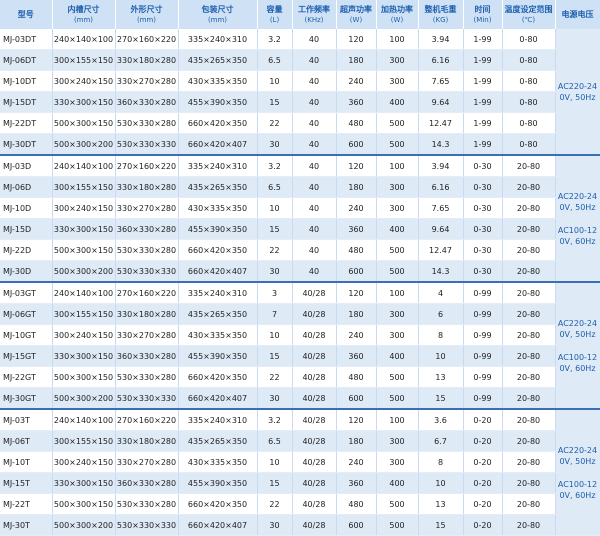 This screenshot has width=600, height=536. Describe the element at coordinates (147, 14) in the screenshot. I see `column-header: 外形尺寸 (mm)` at that location.